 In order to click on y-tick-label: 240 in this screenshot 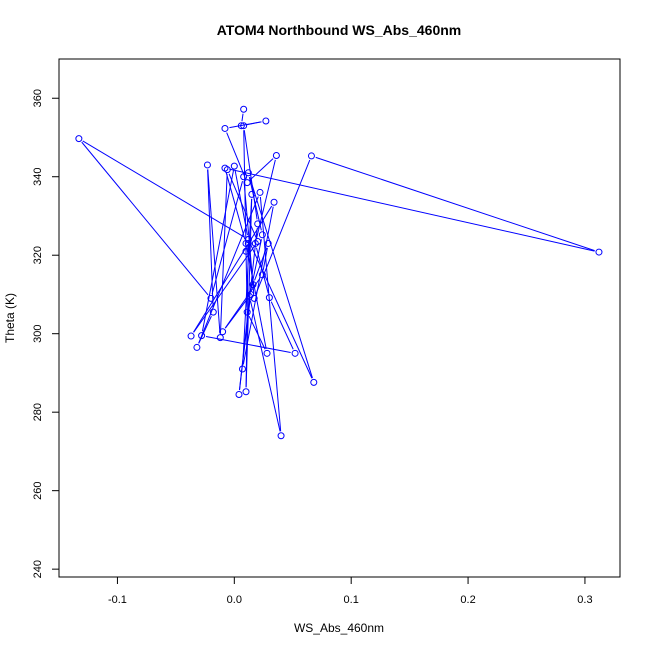, I will do `click(38, 569)`.